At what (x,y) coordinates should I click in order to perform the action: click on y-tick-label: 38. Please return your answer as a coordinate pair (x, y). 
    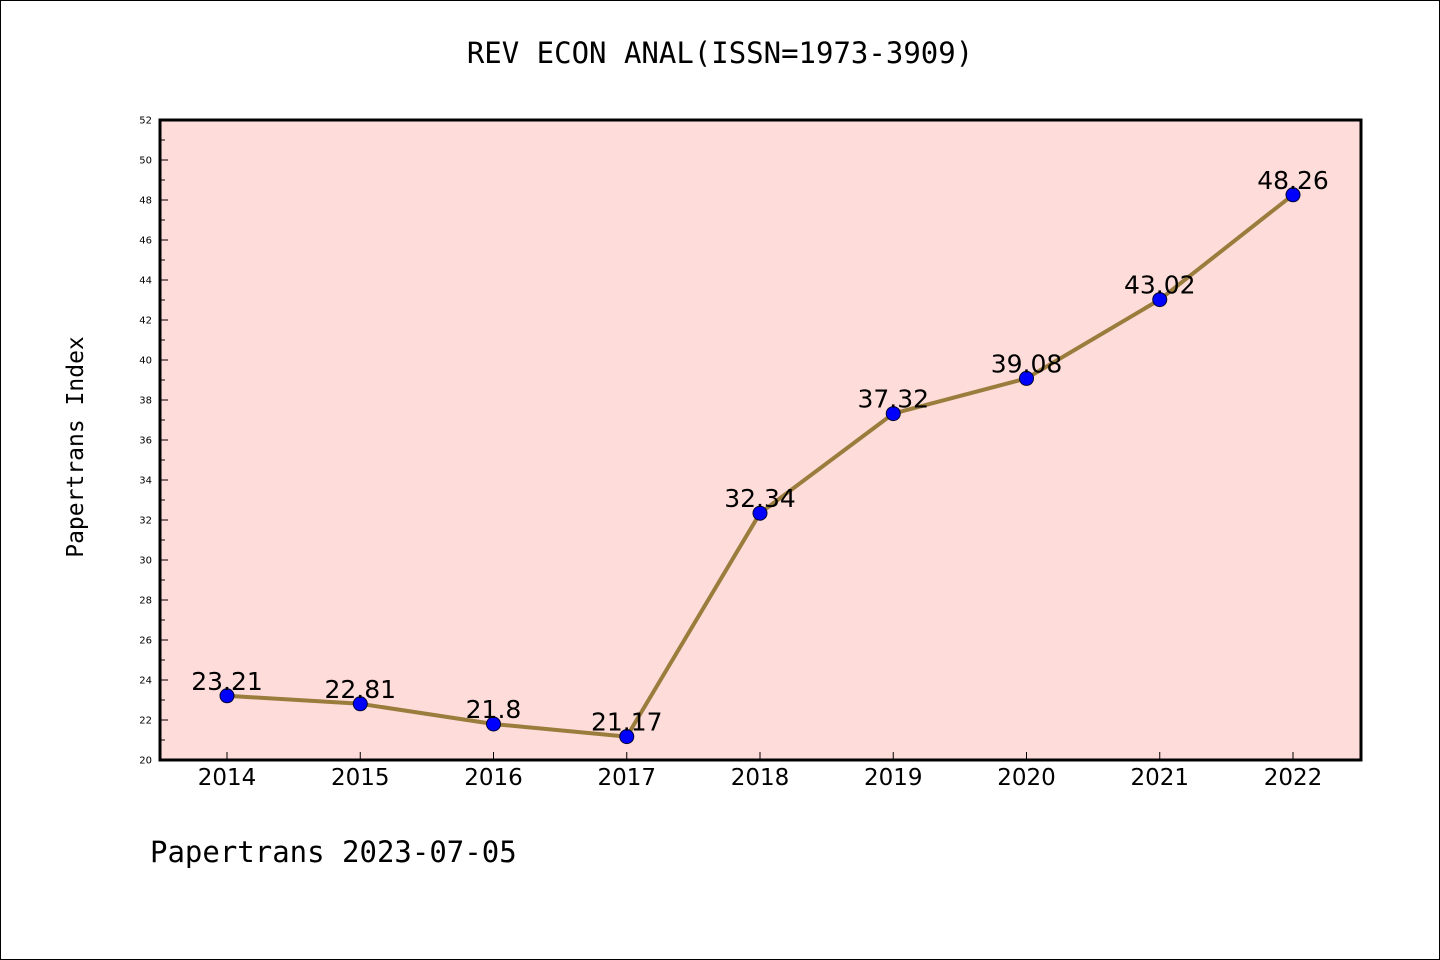
    Looking at the image, I should click on (145, 401).